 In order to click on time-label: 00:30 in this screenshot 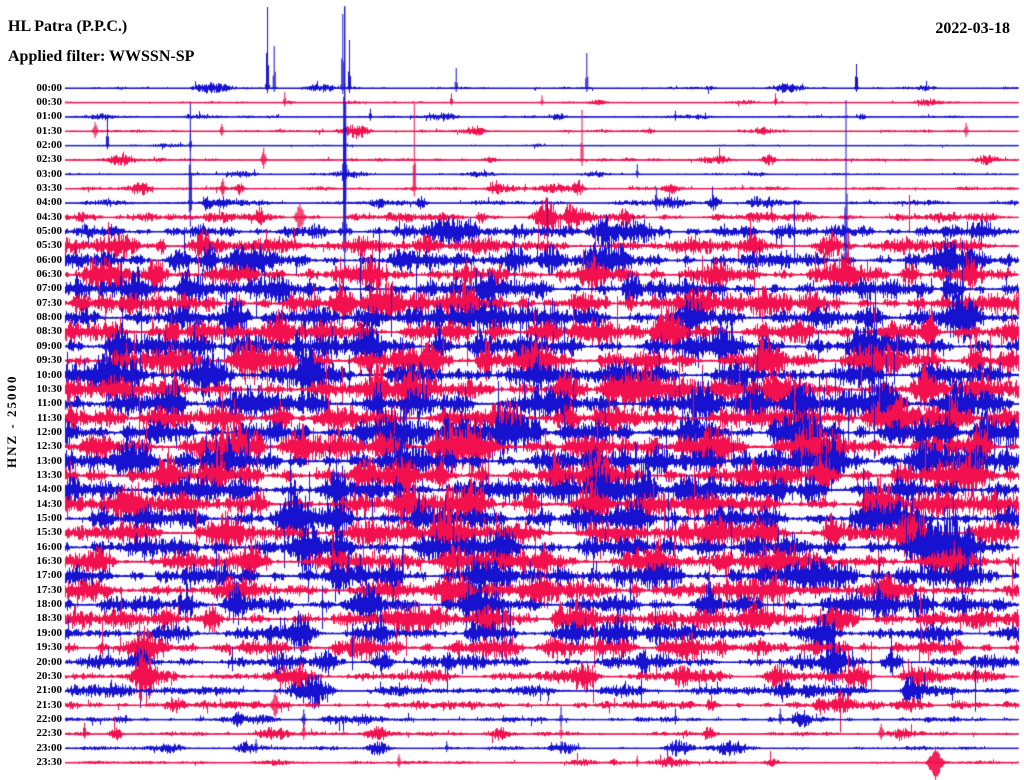, I will do `click(49, 101)`.